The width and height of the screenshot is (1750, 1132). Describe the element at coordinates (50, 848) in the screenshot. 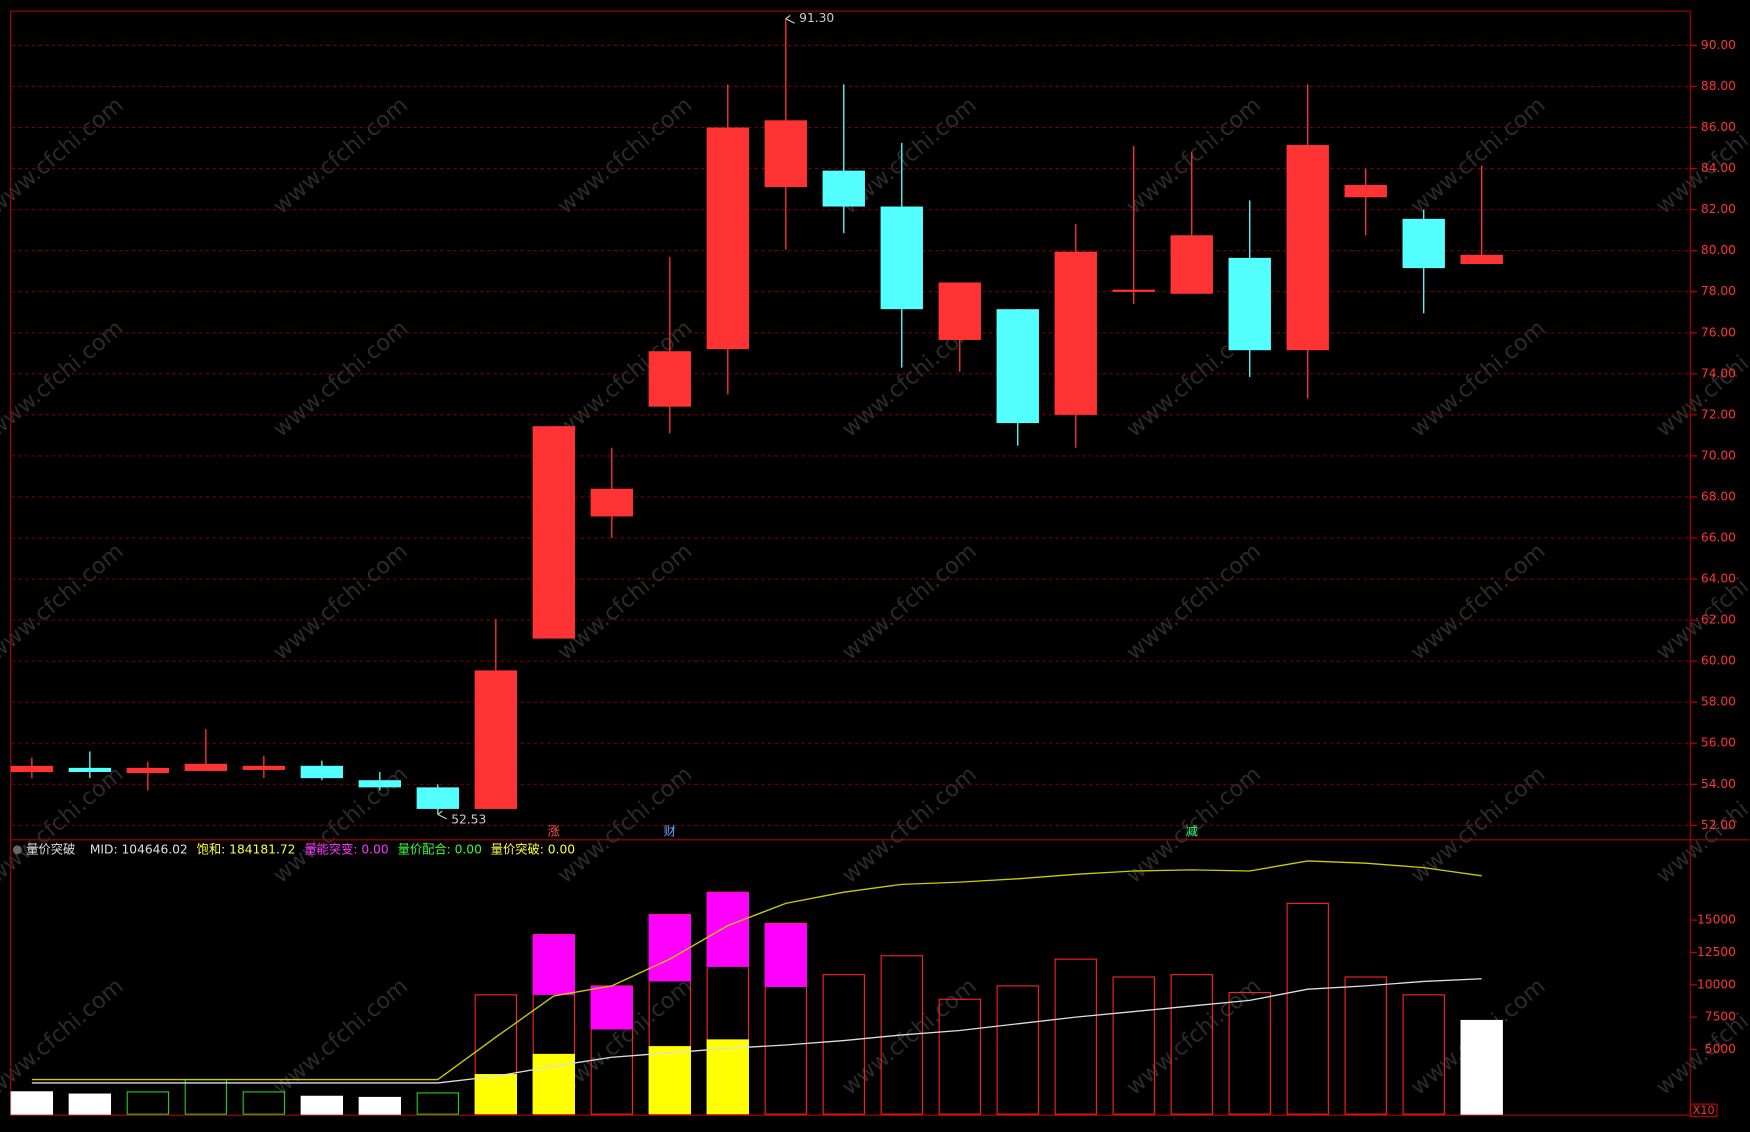

I see `indicator-title: 量价突破` at that location.